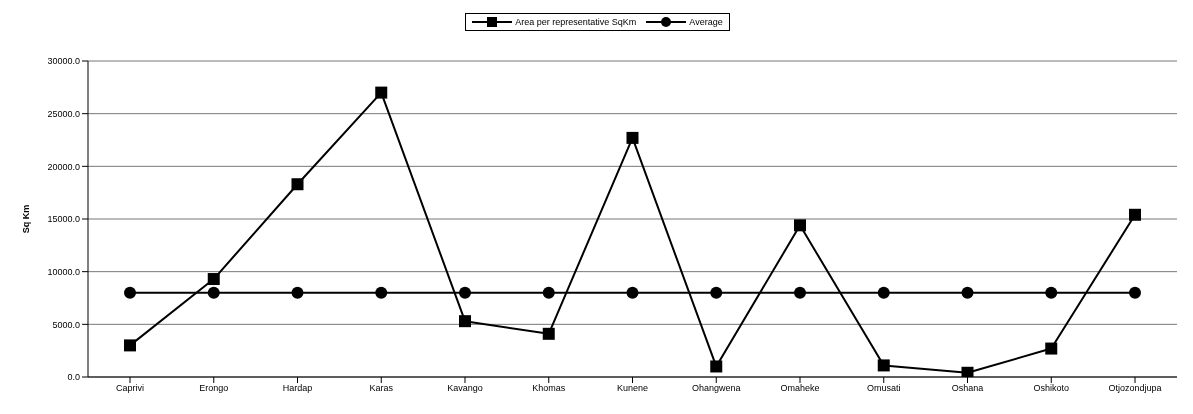 Image resolution: width=1193 pixels, height=414 pixels. Describe the element at coordinates (63, 61) in the screenshot. I see `y-tick-label: 30000.0` at that location.